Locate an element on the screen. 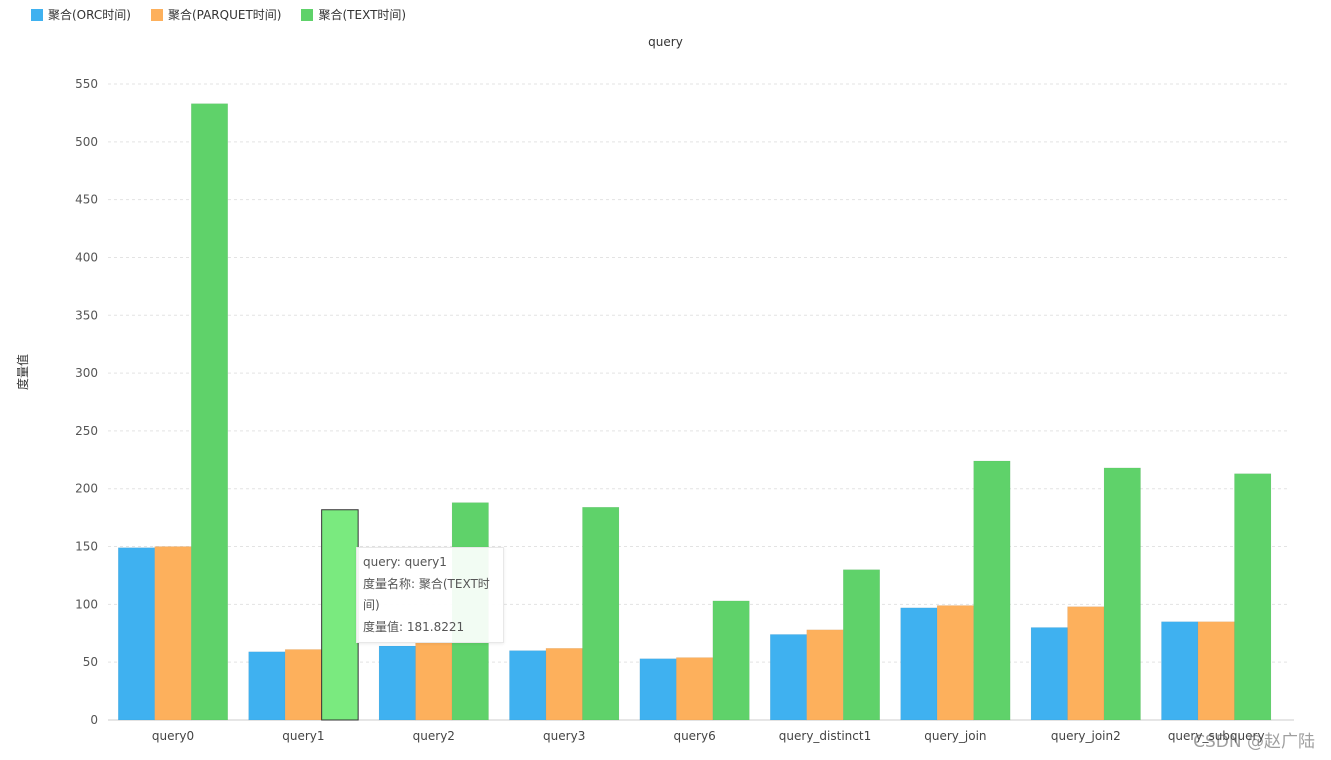  bar-query0-s1 is located at coordinates (173, 633).